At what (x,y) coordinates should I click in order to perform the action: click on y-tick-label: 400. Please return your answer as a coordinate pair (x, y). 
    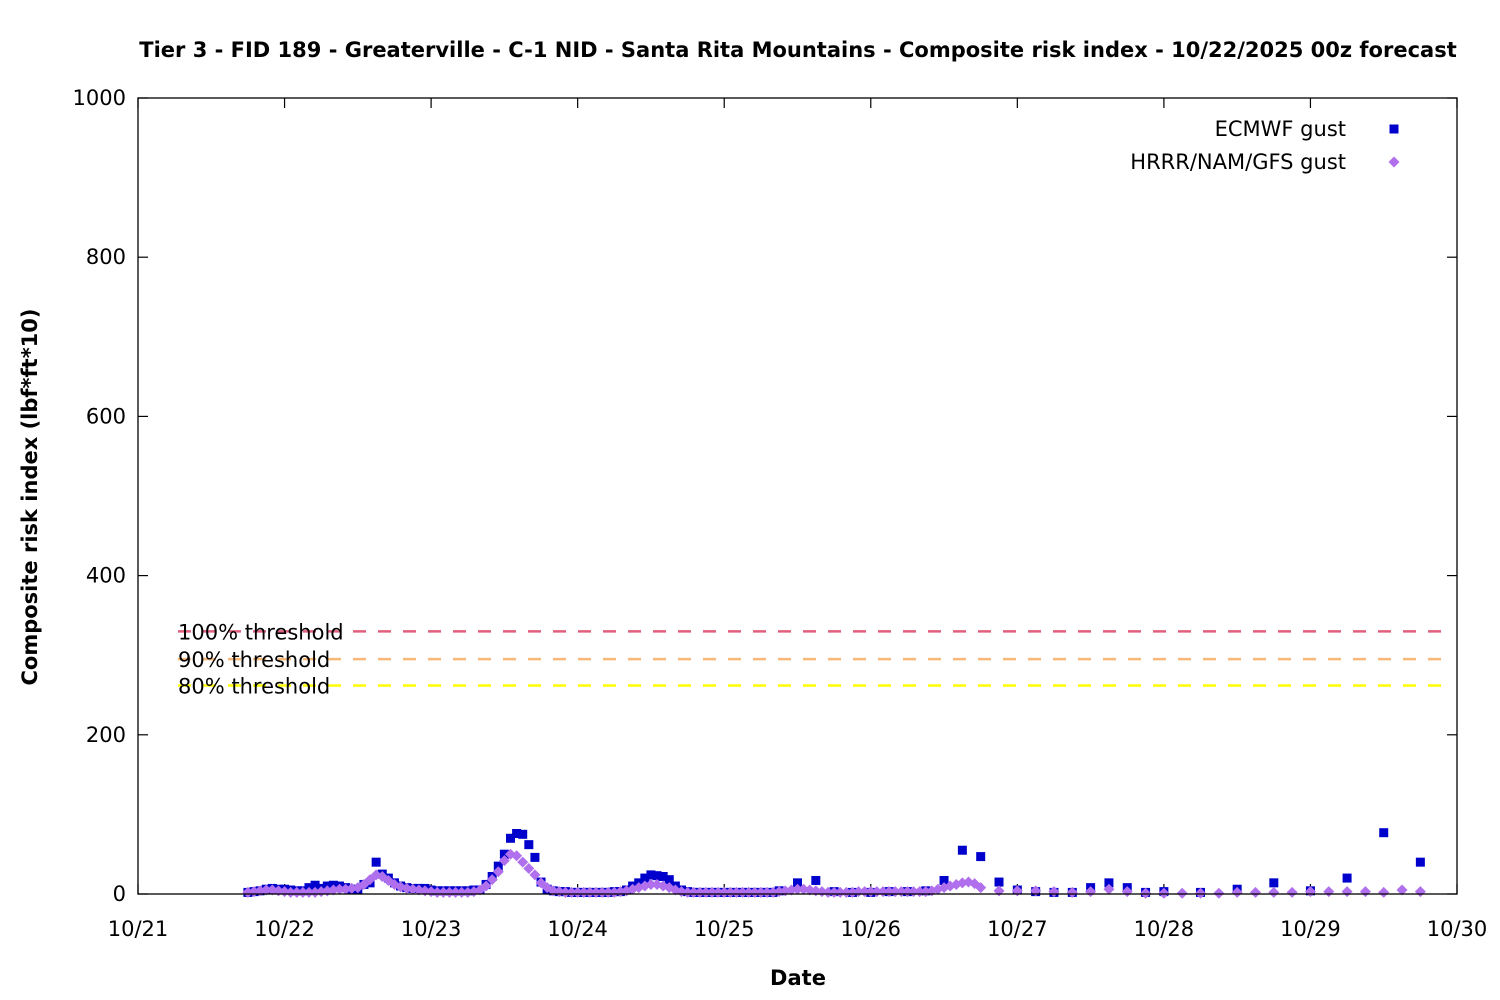
    Looking at the image, I should click on (106, 576).